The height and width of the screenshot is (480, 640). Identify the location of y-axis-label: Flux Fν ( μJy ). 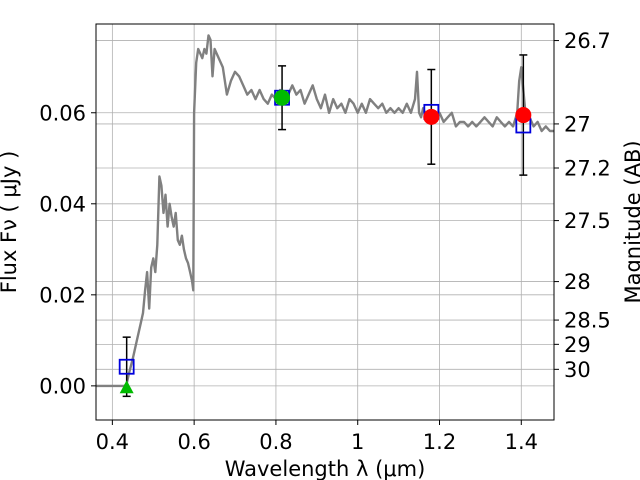
(10, 222).